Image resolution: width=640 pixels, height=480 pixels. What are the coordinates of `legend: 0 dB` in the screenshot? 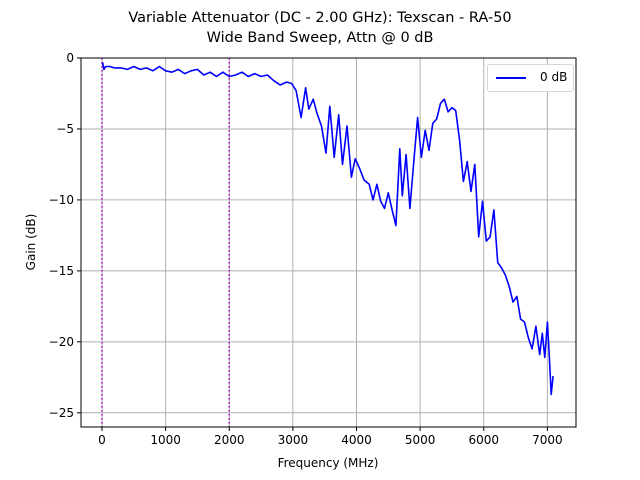 It's located at (530, 78).